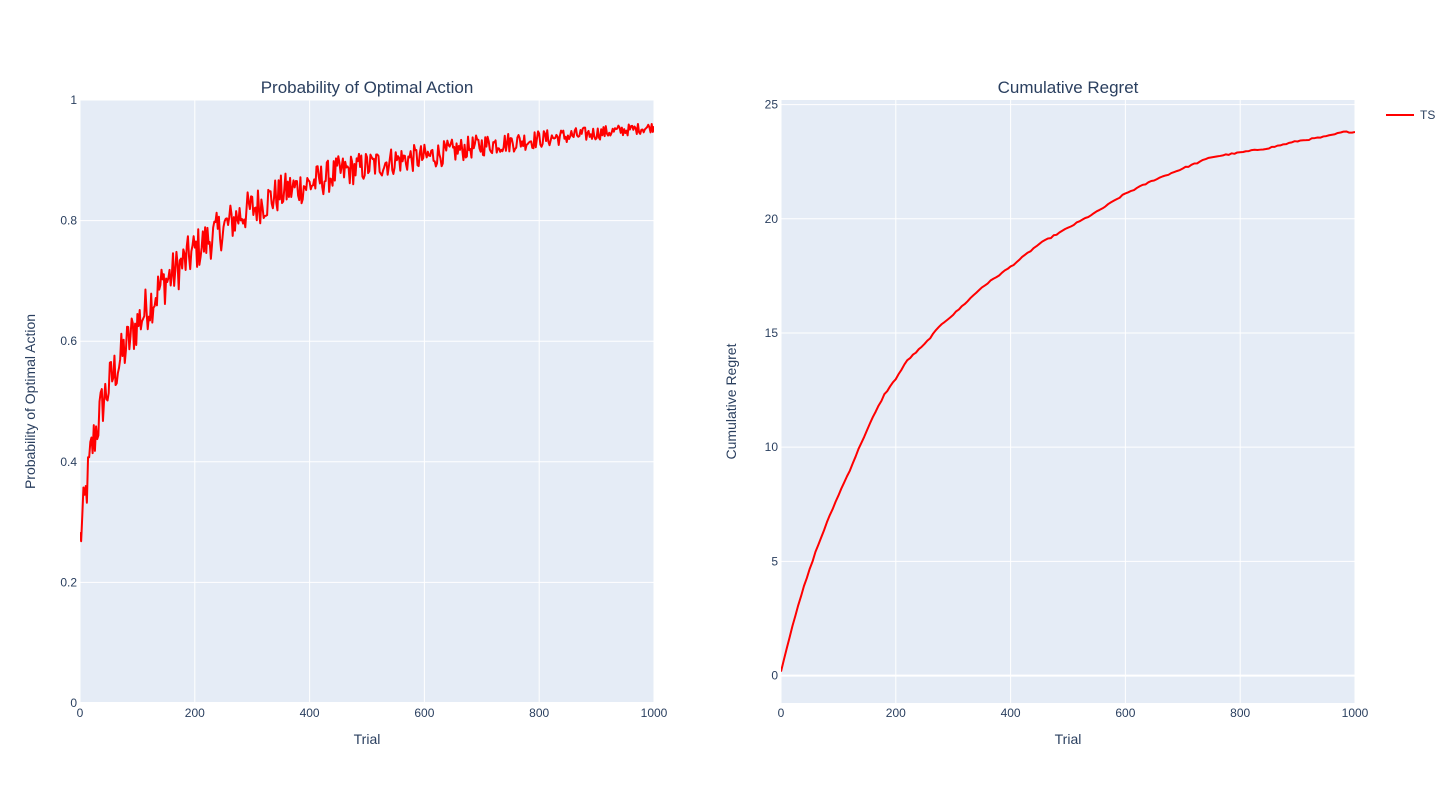 Image resolution: width=1454 pixels, height=788 pixels. I want to click on y-tick-label: 0.8, so click(68, 221).